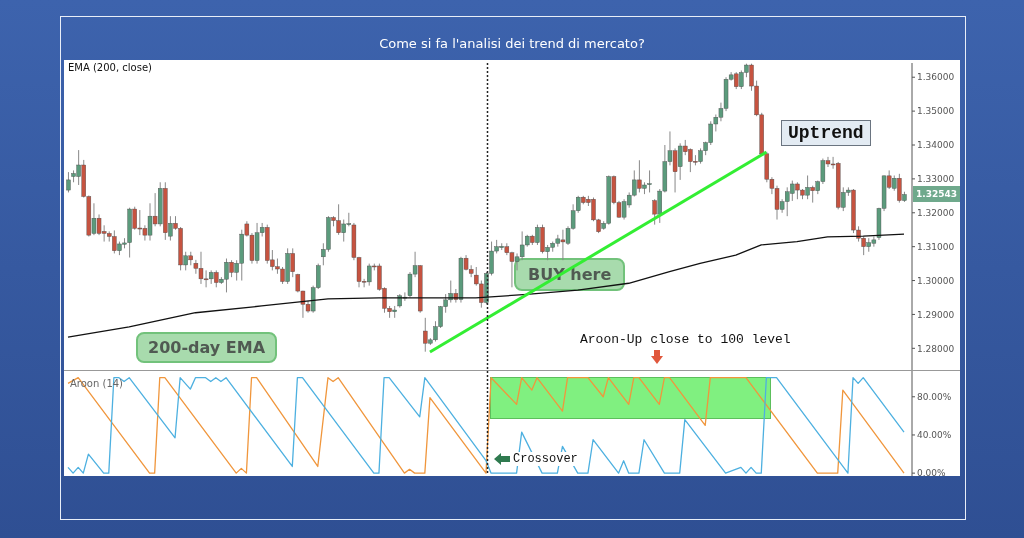 The height and width of the screenshot is (538, 1024). What do you see at coordinates (936, 314) in the screenshot?
I see `y-tick-label: 1.29000` at bounding box center [936, 314].